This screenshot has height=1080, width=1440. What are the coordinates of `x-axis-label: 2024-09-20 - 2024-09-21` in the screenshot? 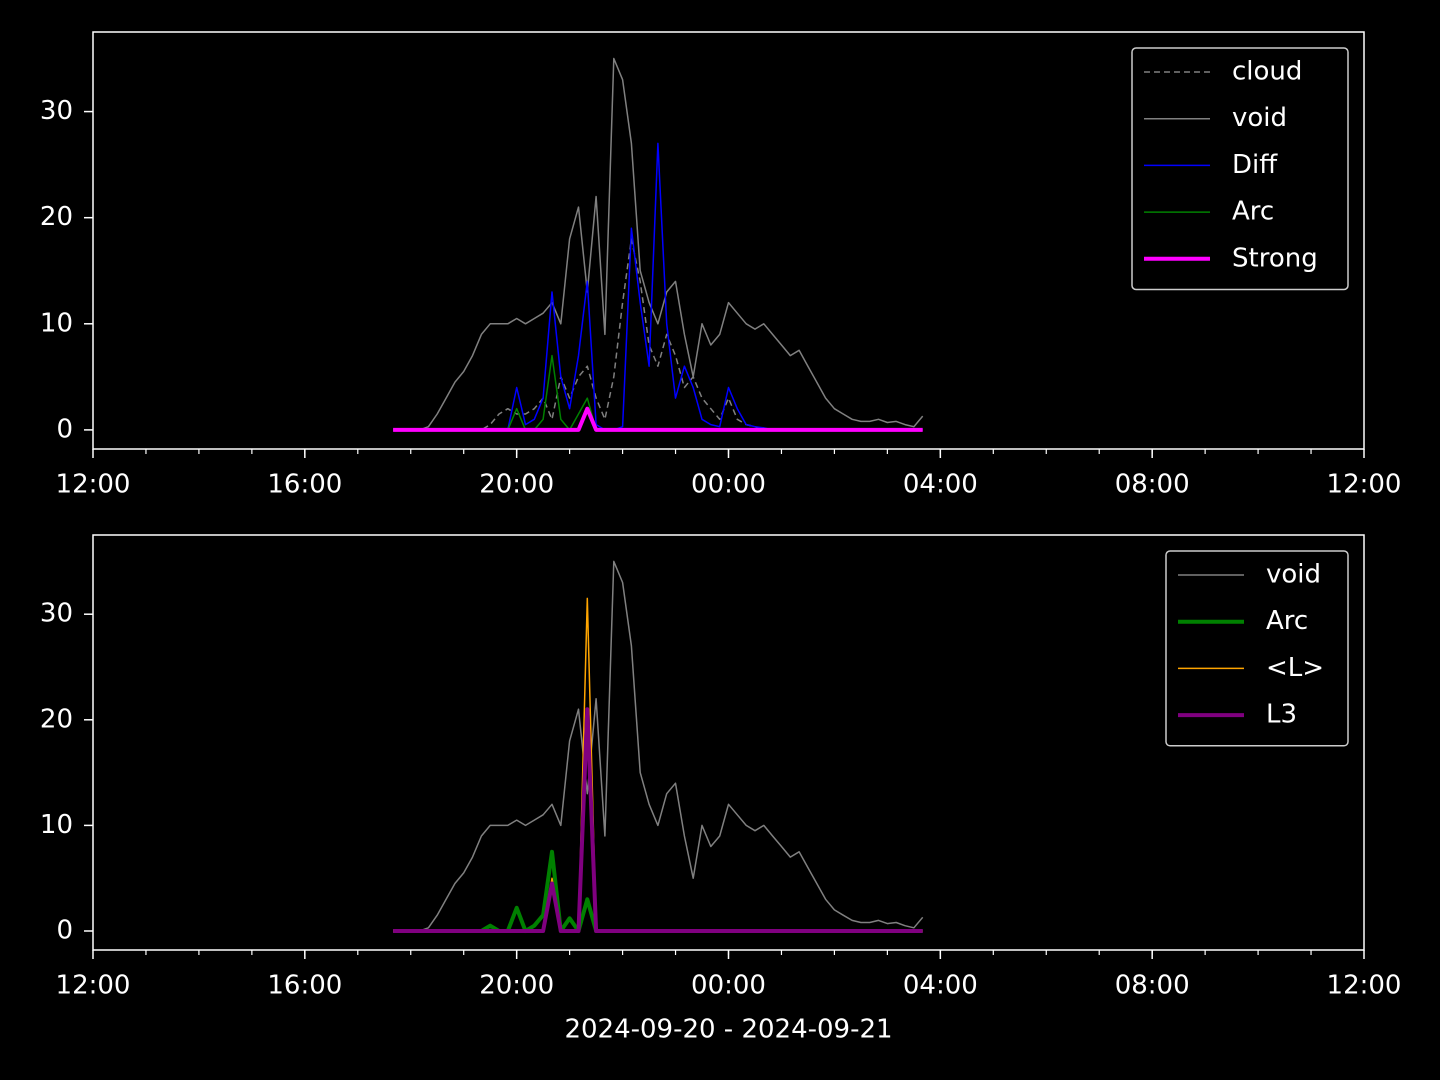 It's located at (728, 1030).